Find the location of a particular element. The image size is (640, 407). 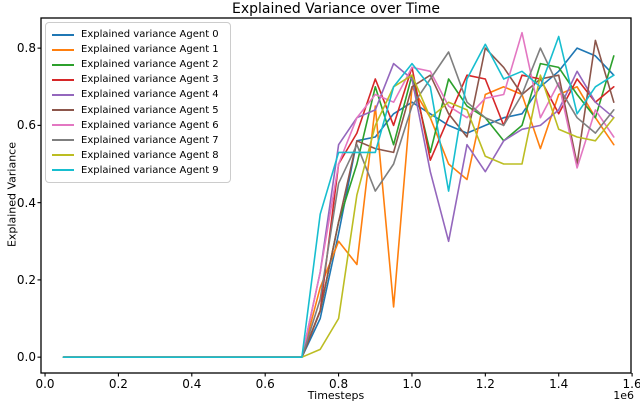

x-tick-label: 0.2 is located at coordinates (118, 384).